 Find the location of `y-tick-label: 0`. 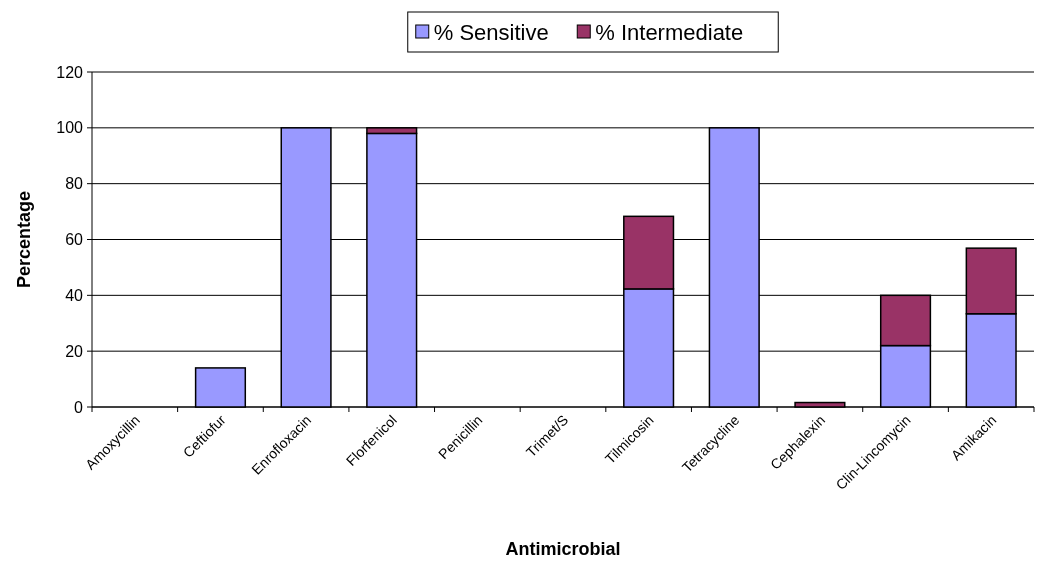

y-tick-label: 0 is located at coordinates (79, 407).